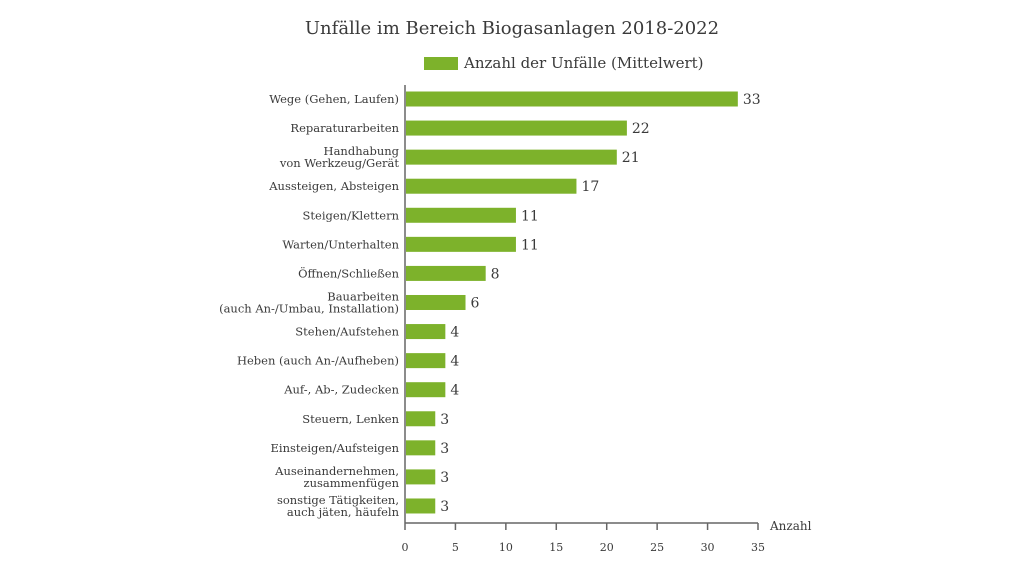  Describe the element at coordinates (318, 361) in the screenshot. I see `category-label: Heben (auch An-/Aufheben)` at that location.